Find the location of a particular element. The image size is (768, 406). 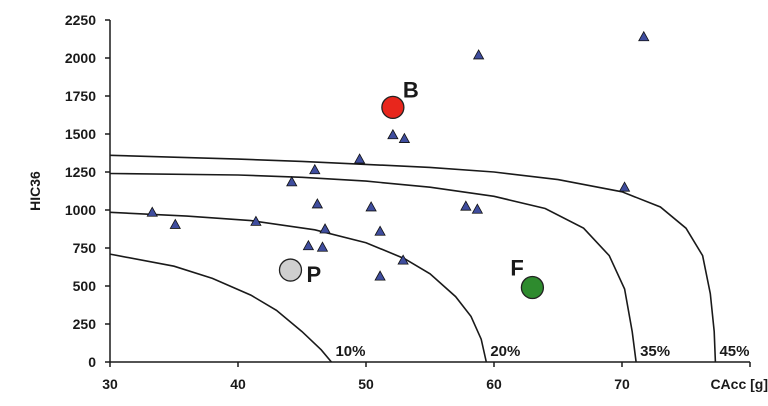

y-axis-title: HIC36 is located at coordinates (35, 191).